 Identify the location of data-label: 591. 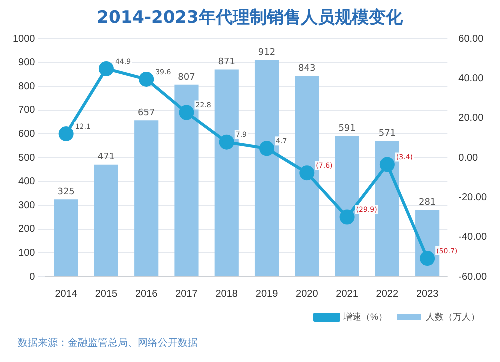
(347, 129).